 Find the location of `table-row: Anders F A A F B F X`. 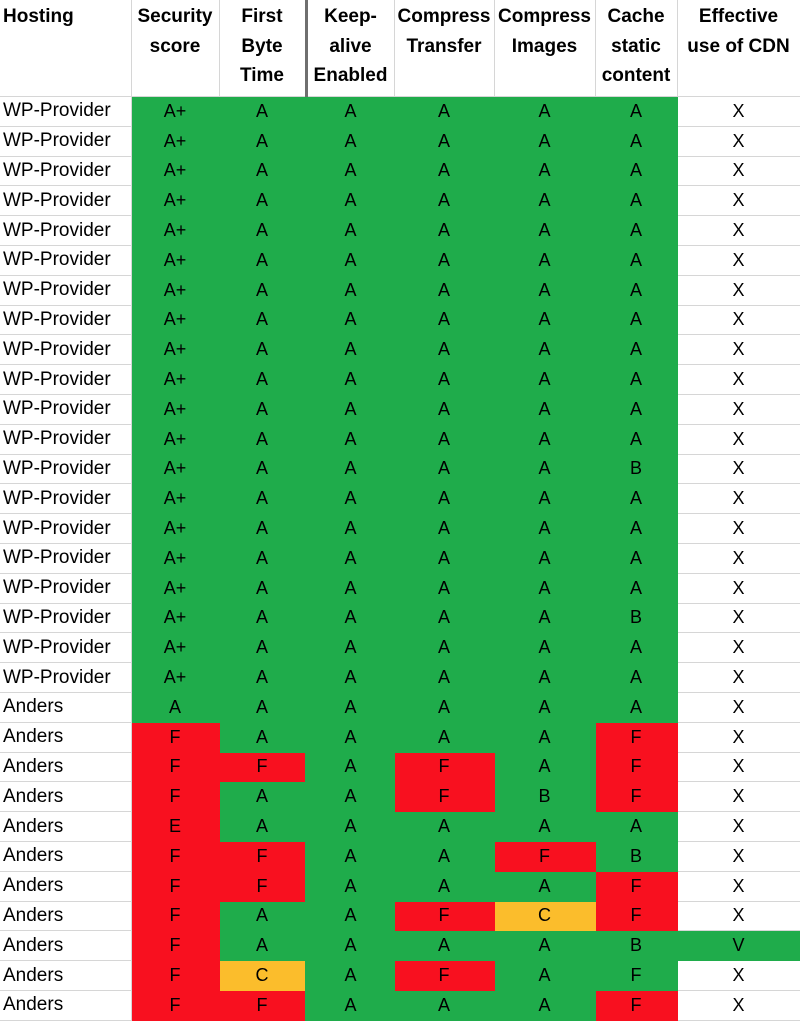

table-row: Anders F A A F B F X is located at coordinates (400, 797).